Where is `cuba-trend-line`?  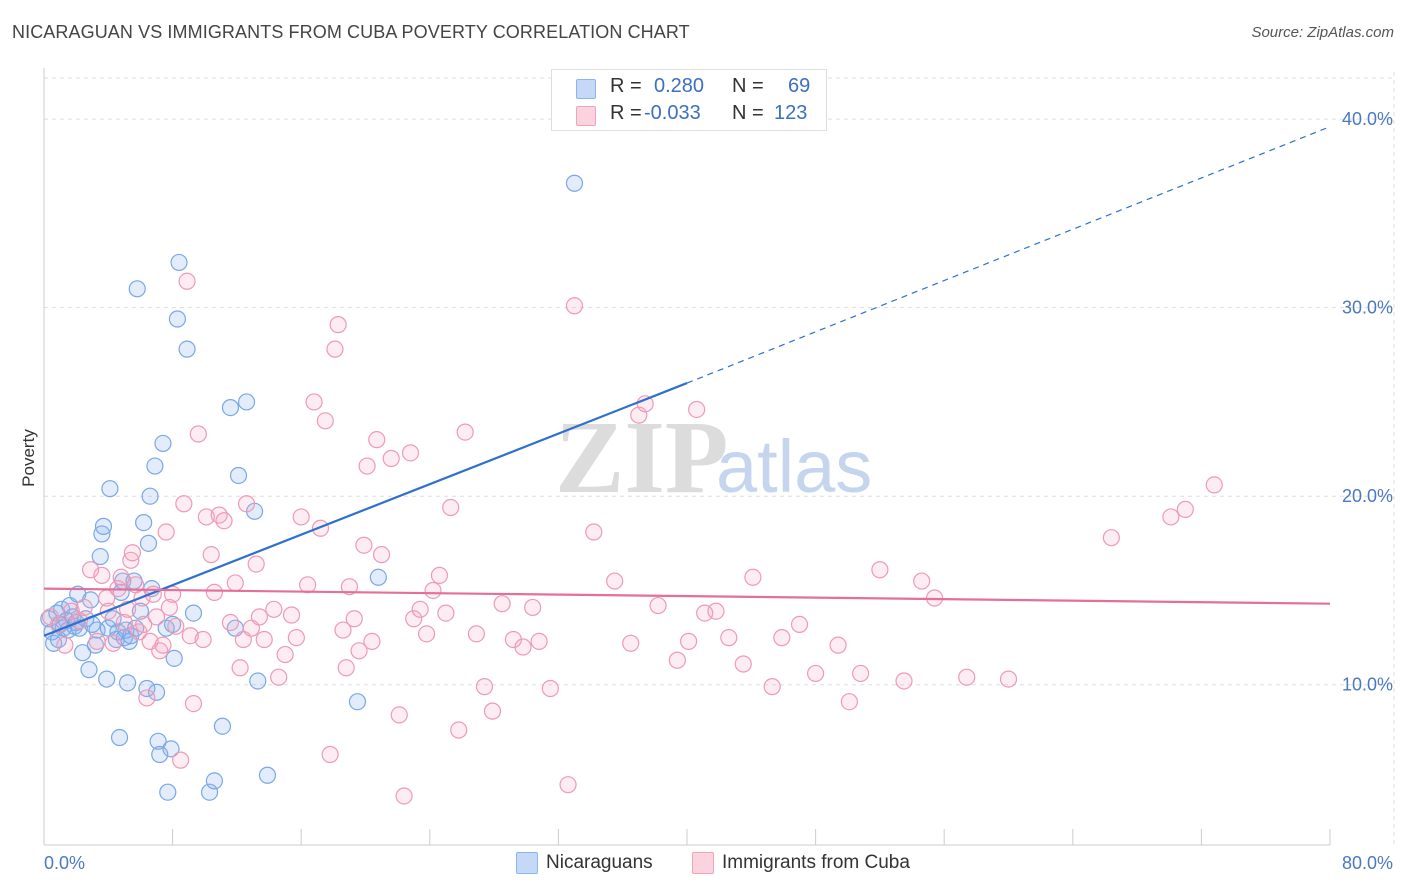 cuba-trend-line is located at coordinates (687, 596).